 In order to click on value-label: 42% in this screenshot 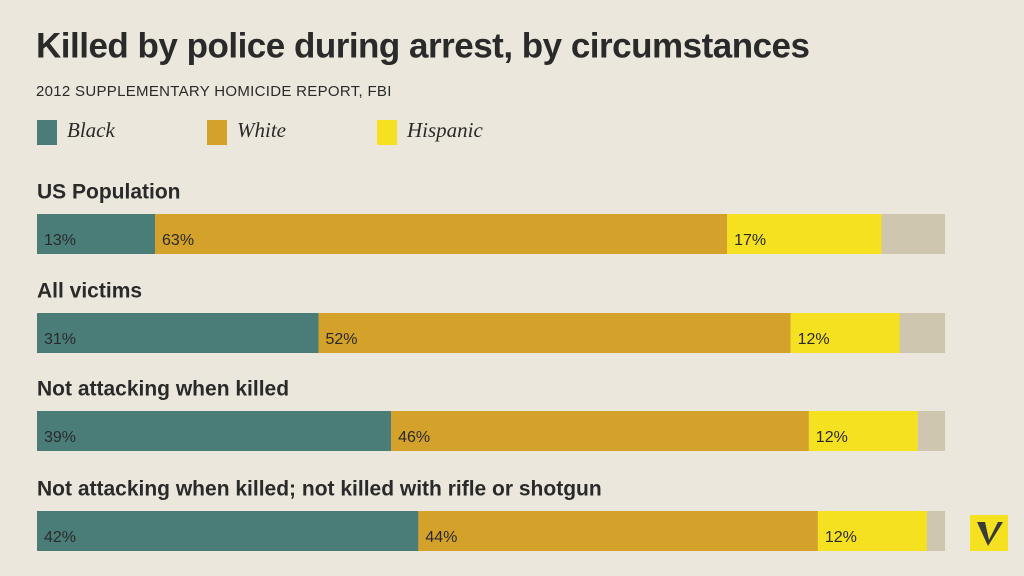, I will do `click(60, 537)`.